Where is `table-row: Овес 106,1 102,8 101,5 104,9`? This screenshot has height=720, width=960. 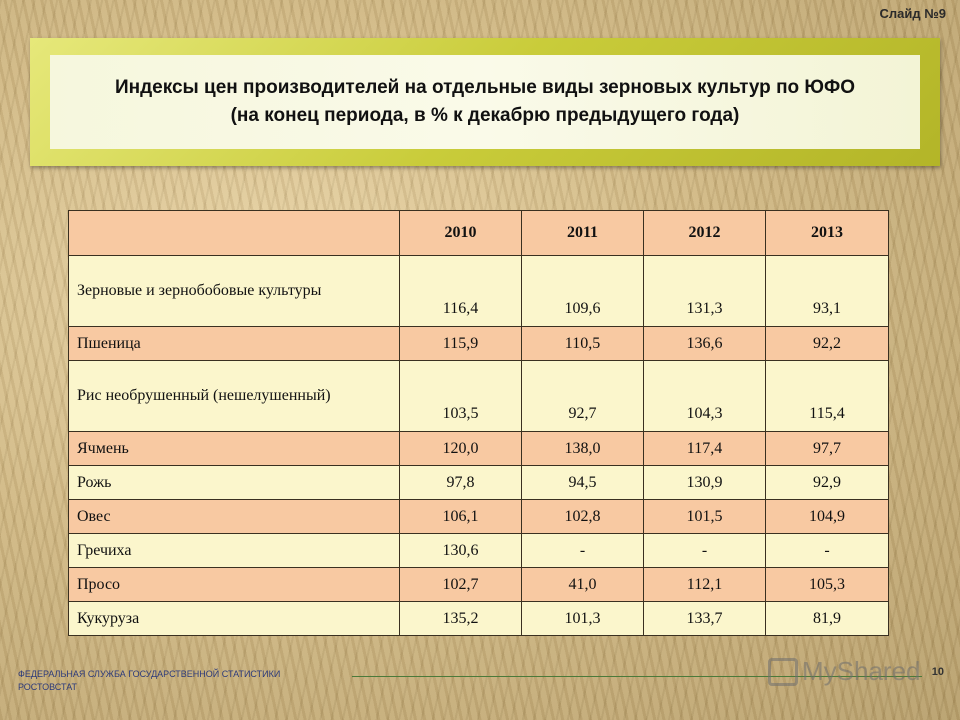
table-row: Овес 106,1 102,8 101,5 104,9 is located at coordinates (478, 516).